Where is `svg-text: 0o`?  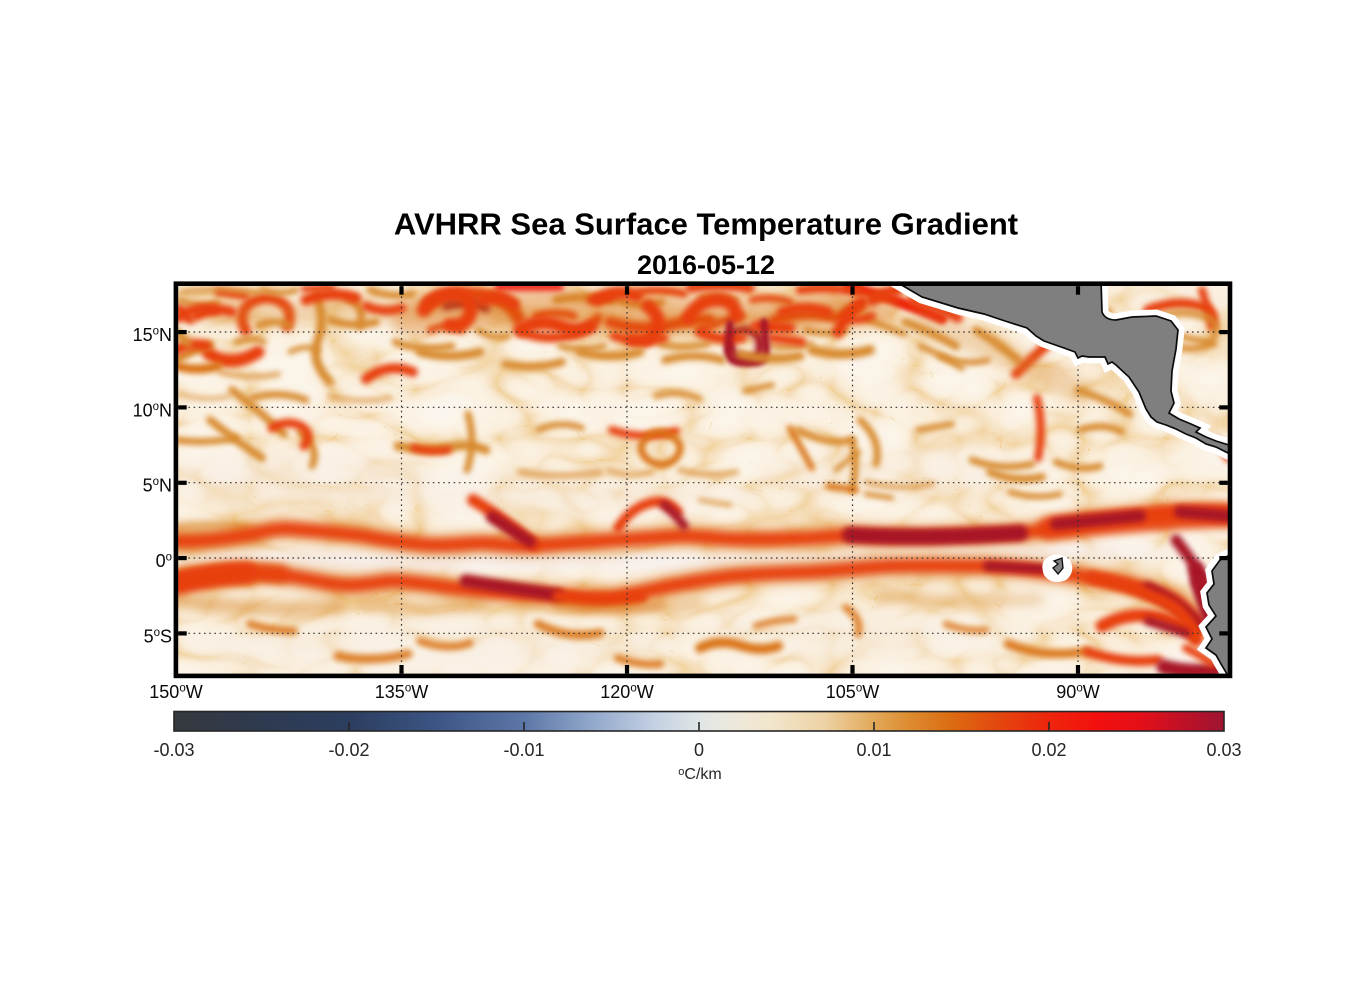 svg-text: 0o is located at coordinates (164, 561).